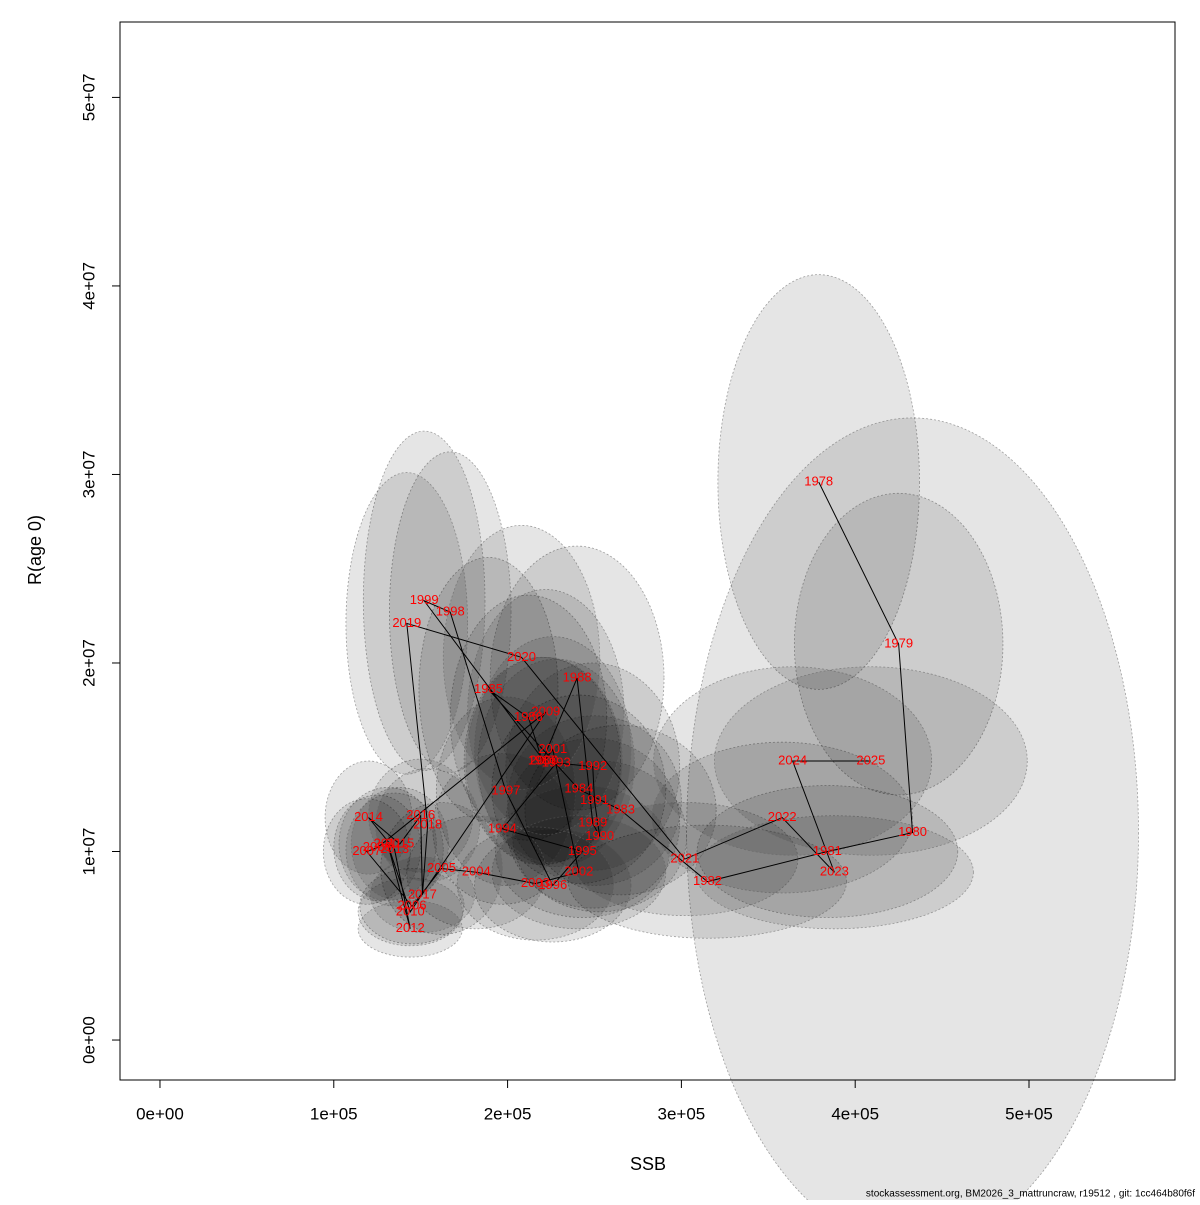 Image resolution: width=1200 pixels, height=1205 pixels. What do you see at coordinates (782, 816) in the screenshot?
I see `year-label: 2022` at bounding box center [782, 816].